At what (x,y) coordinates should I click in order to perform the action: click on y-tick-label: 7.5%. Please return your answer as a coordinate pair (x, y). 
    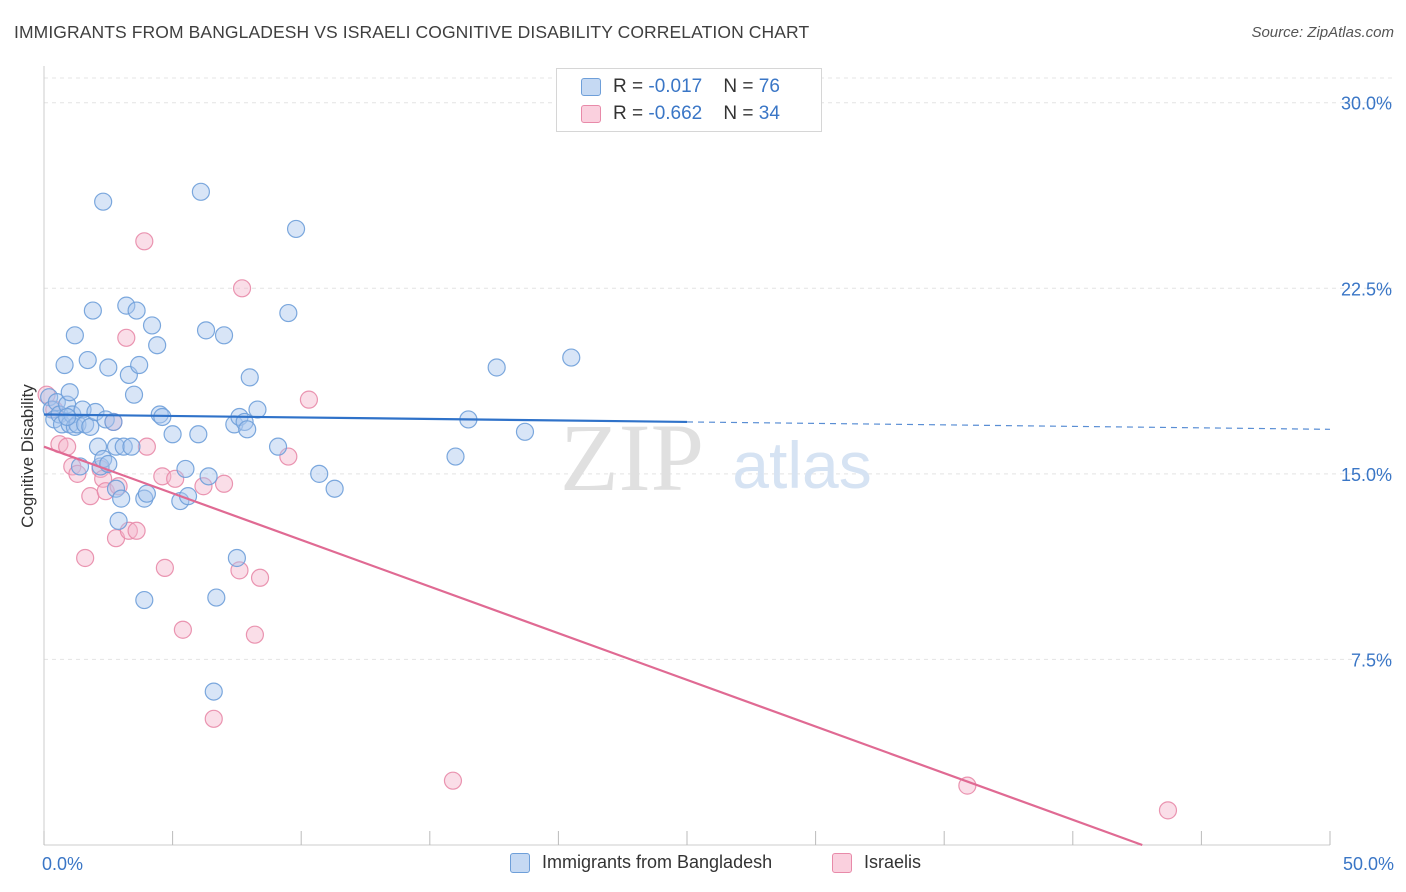
    Looking at the image, I should click on (1371, 660).